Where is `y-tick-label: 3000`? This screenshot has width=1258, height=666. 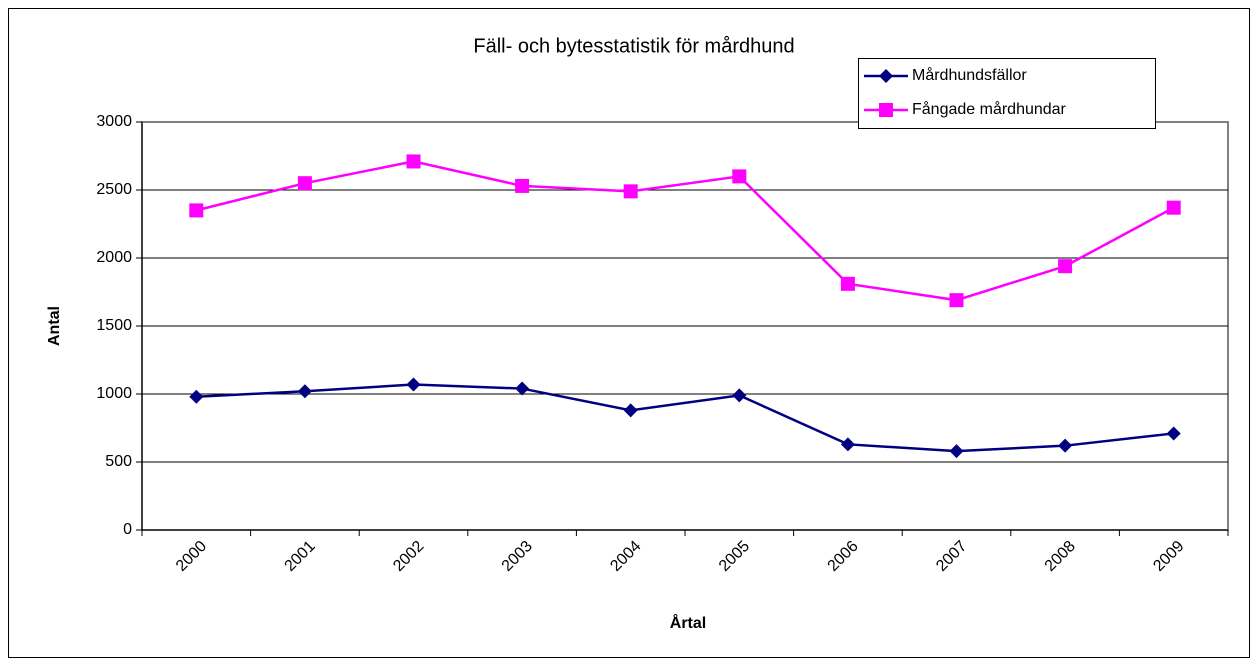 y-tick-label: 3000 is located at coordinates (114, 121).